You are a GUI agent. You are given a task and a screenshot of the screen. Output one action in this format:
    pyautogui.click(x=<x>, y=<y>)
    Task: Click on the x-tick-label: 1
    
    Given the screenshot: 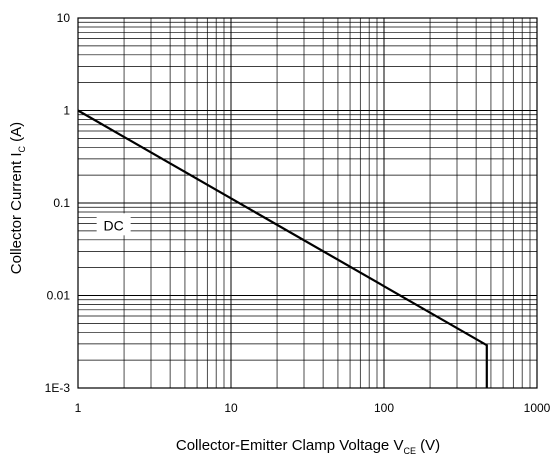 What is the action you would take?
    pyautogui.click(x=78, y=408)
    